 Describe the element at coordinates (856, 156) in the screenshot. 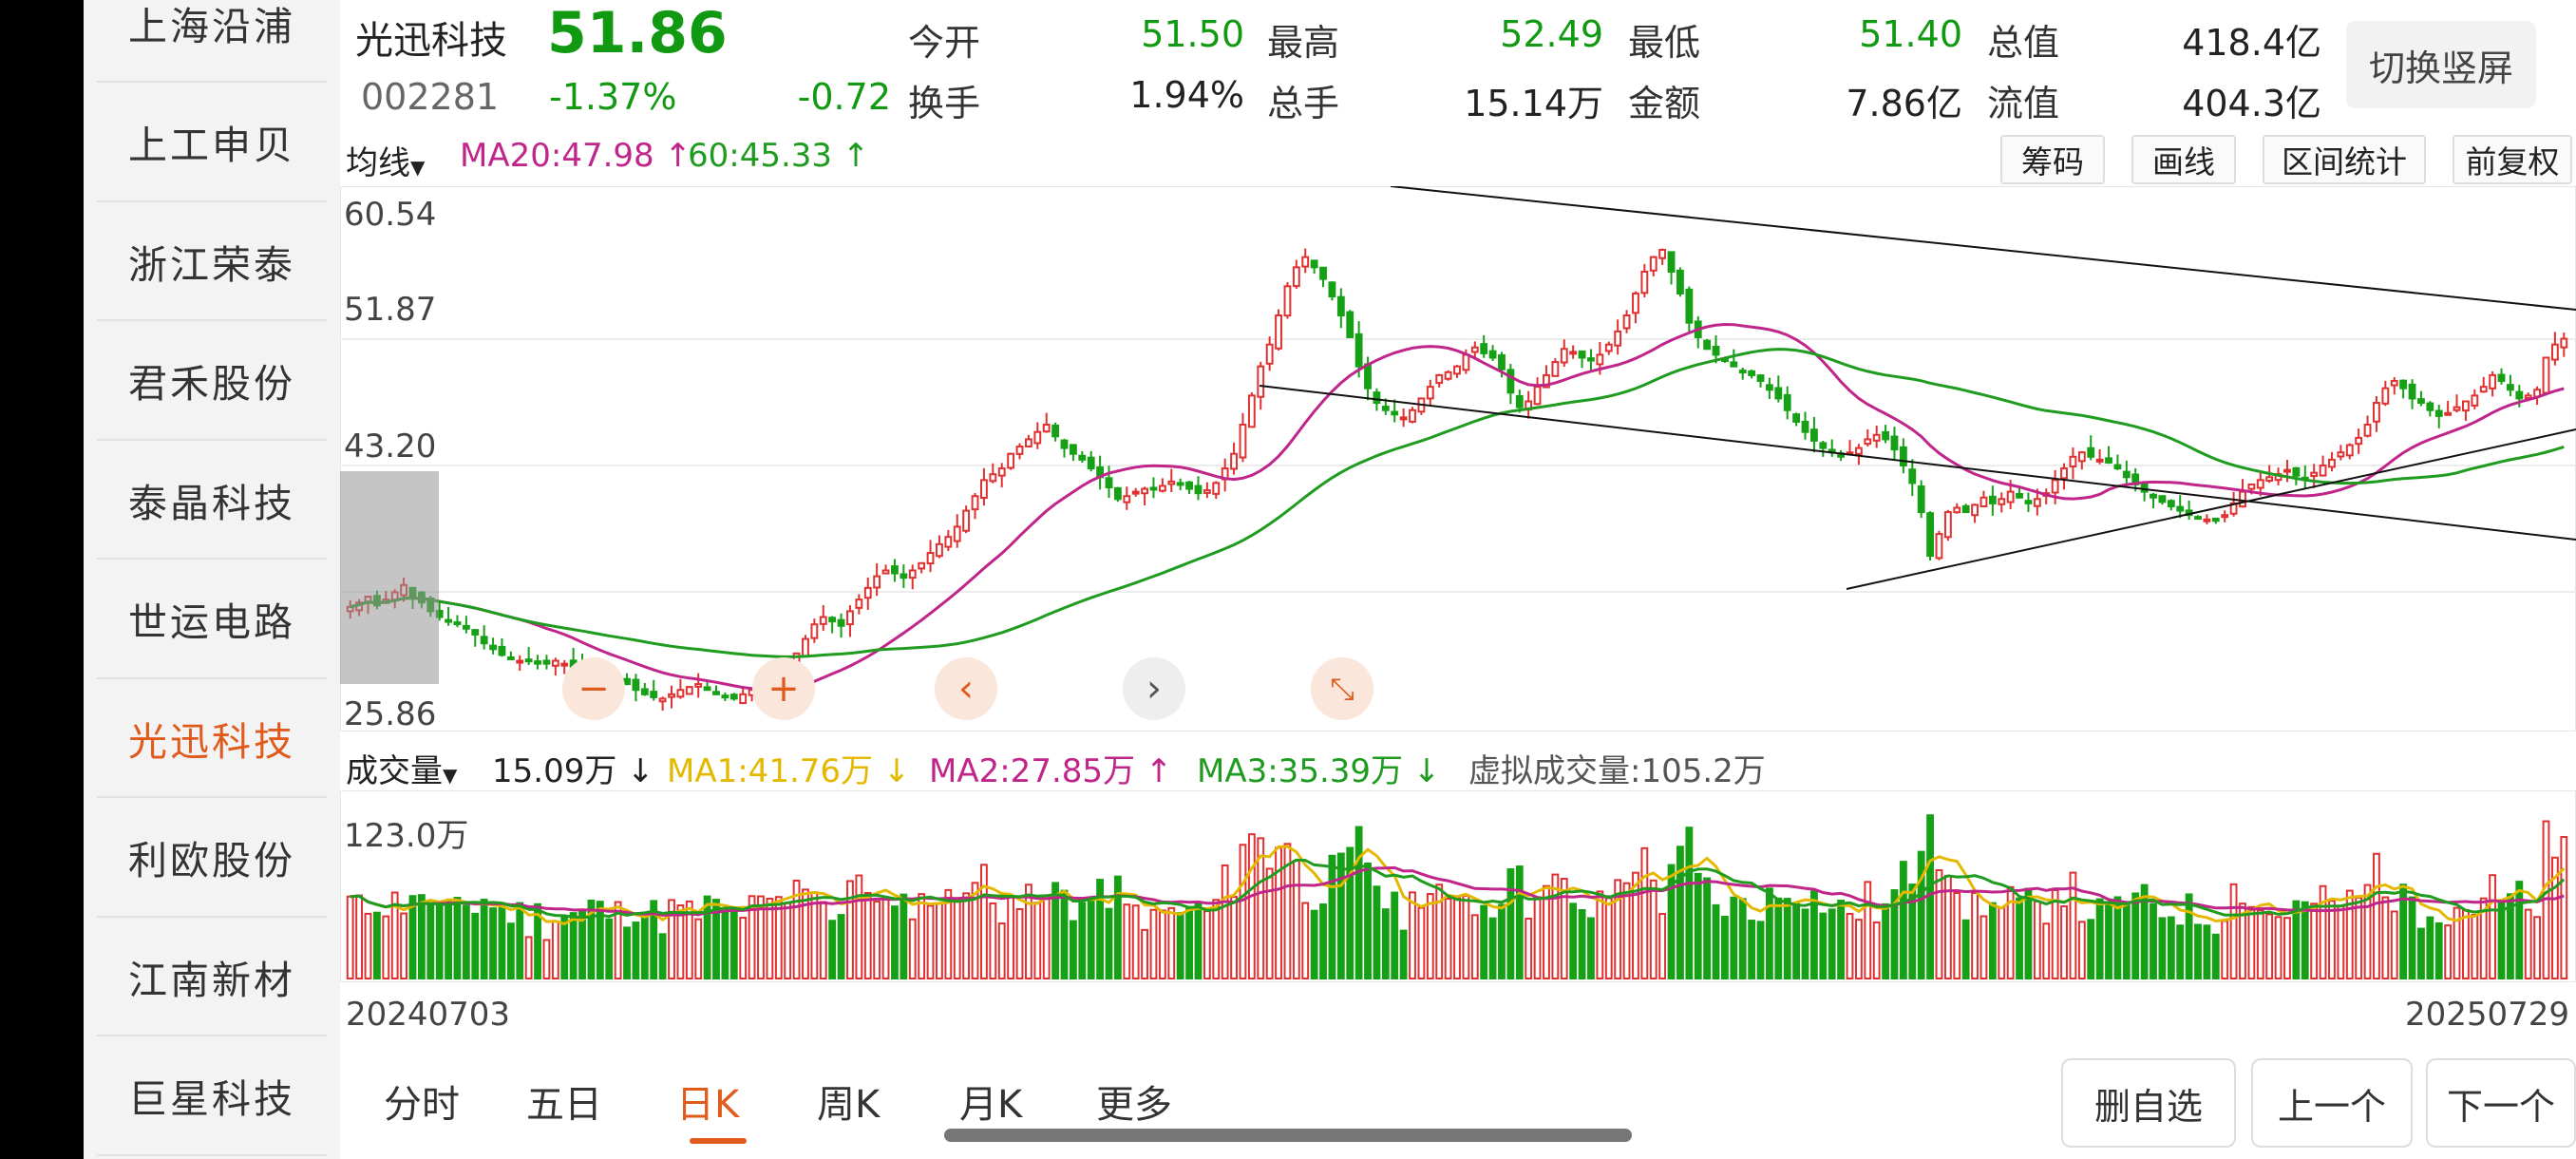

I see `arrow-up-icon: ↑` at that location.